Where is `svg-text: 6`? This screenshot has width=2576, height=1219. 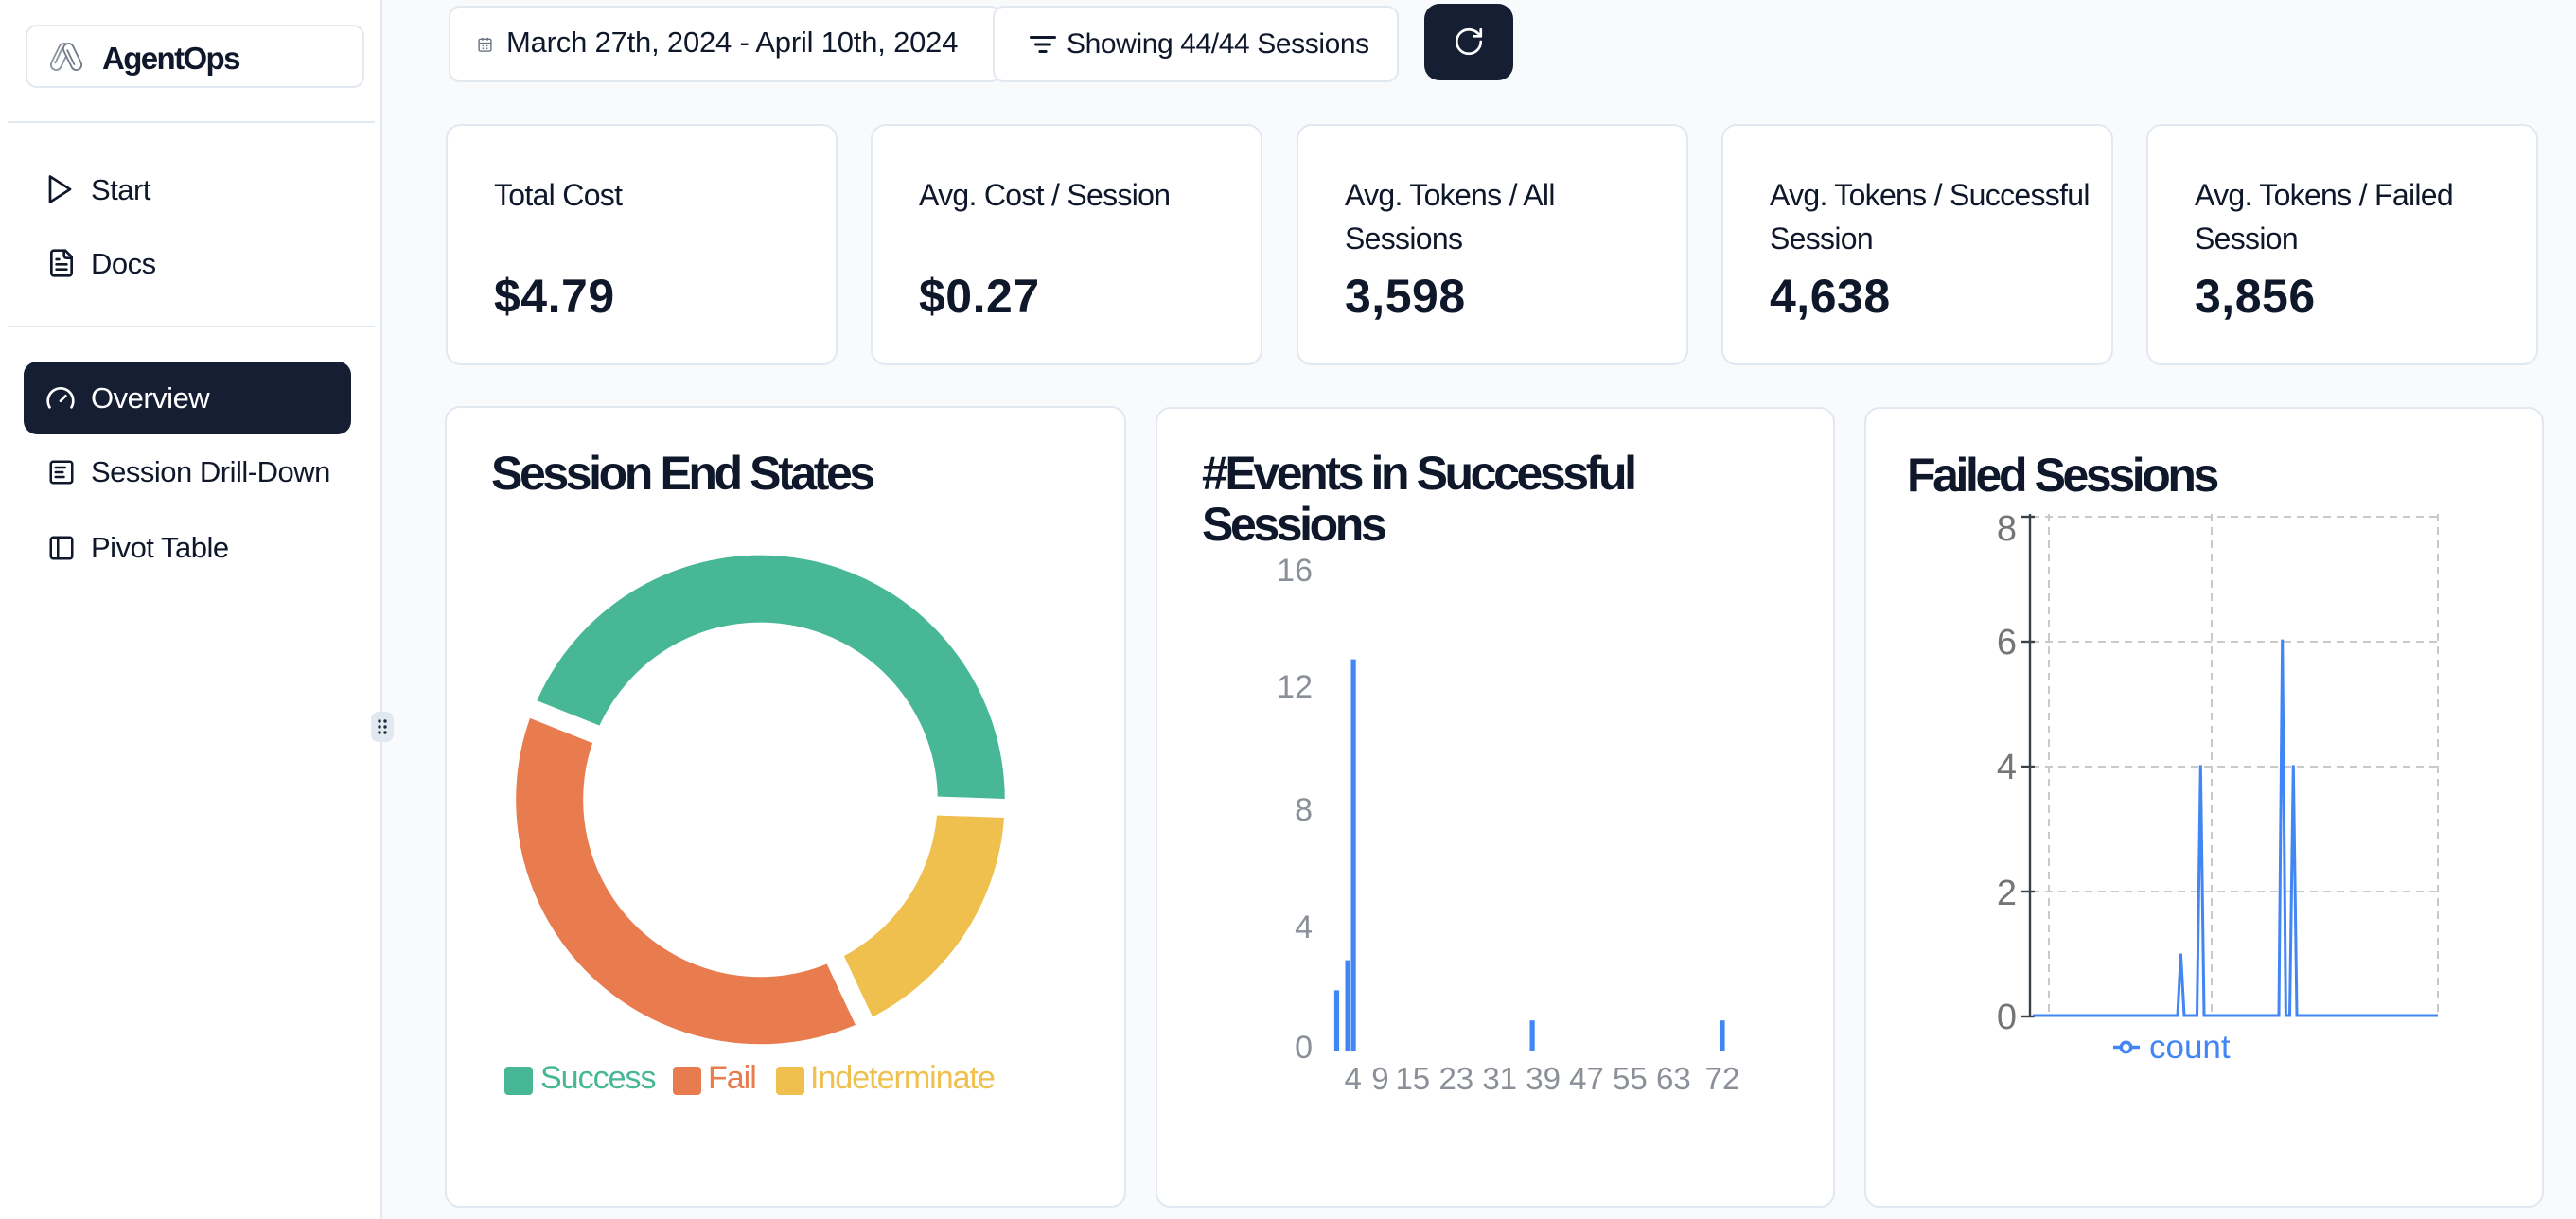 svg-text: 6 is located at coordinates (2007, 642).